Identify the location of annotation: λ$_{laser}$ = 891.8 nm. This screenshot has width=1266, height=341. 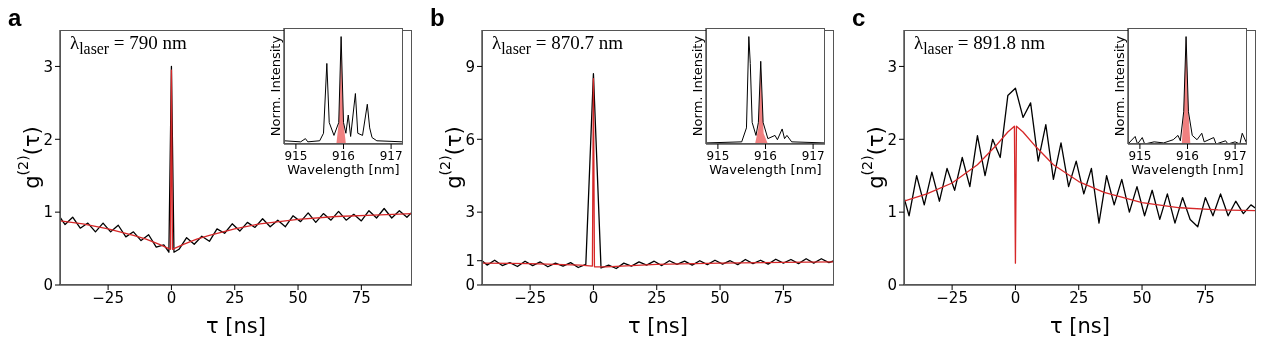
(980, 45).